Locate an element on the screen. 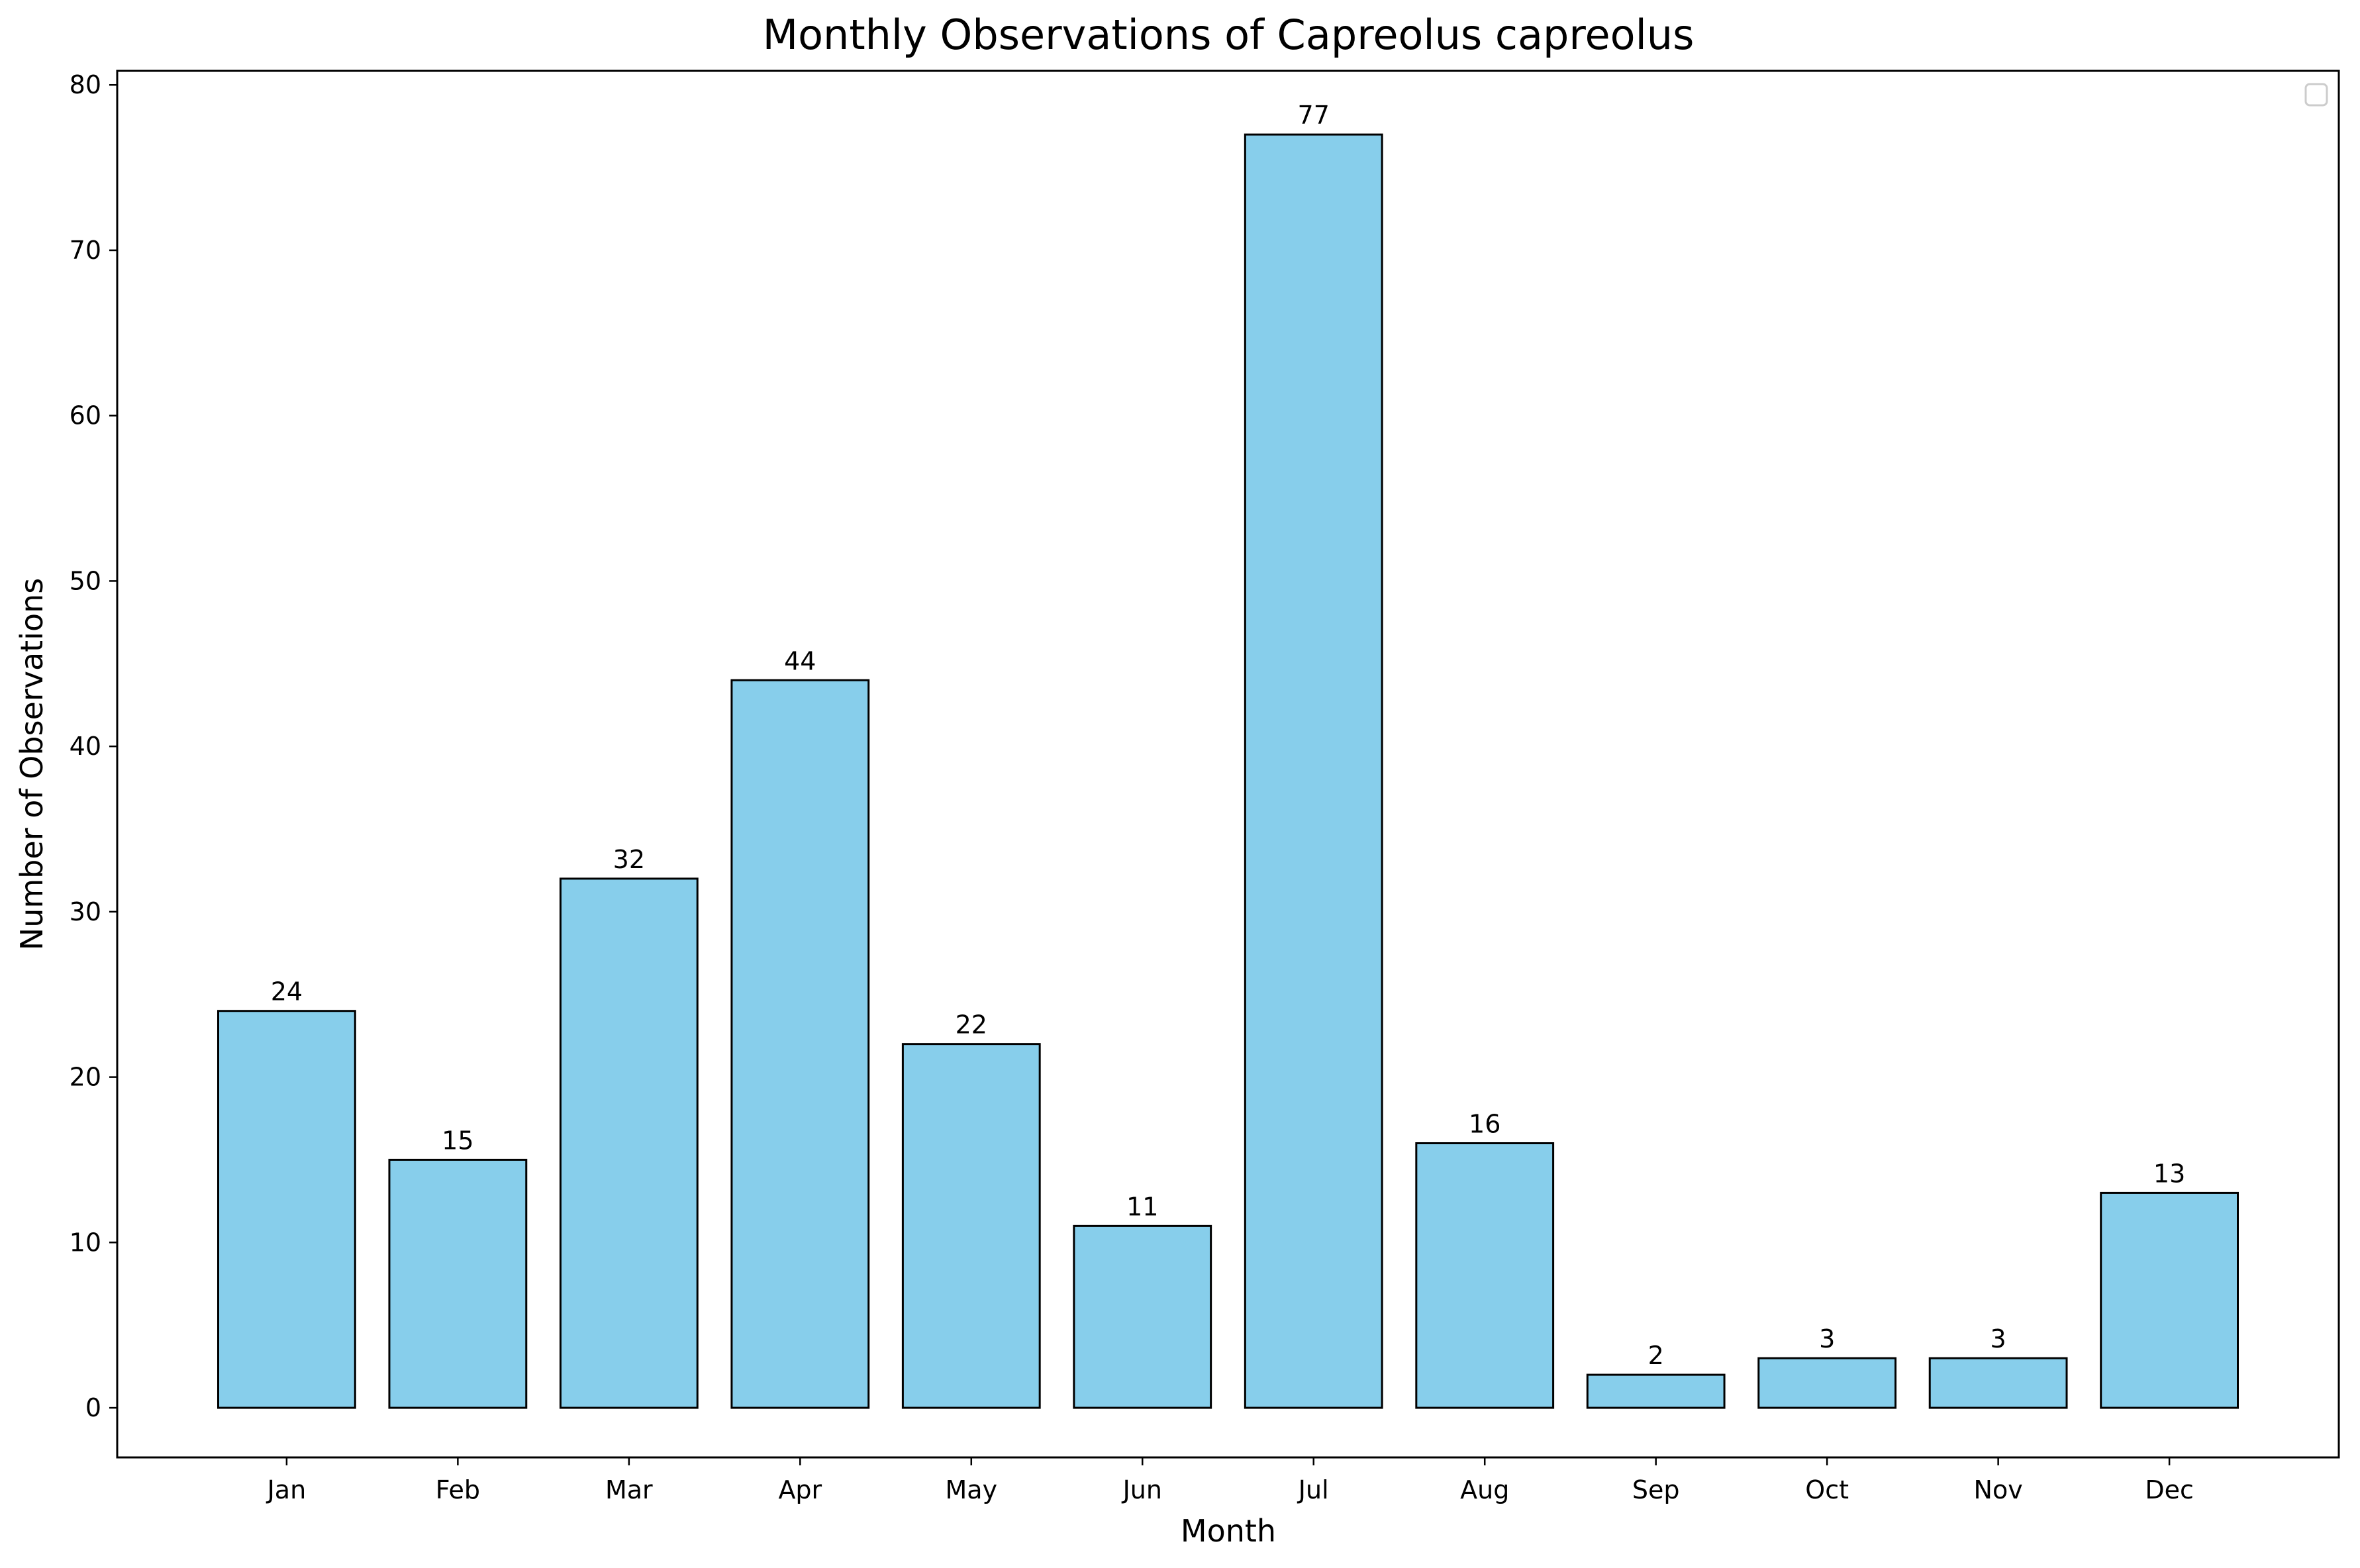 The height and width of the screenshot is (1568, 2360). bar-jul is located at coordinates (1313, 771).